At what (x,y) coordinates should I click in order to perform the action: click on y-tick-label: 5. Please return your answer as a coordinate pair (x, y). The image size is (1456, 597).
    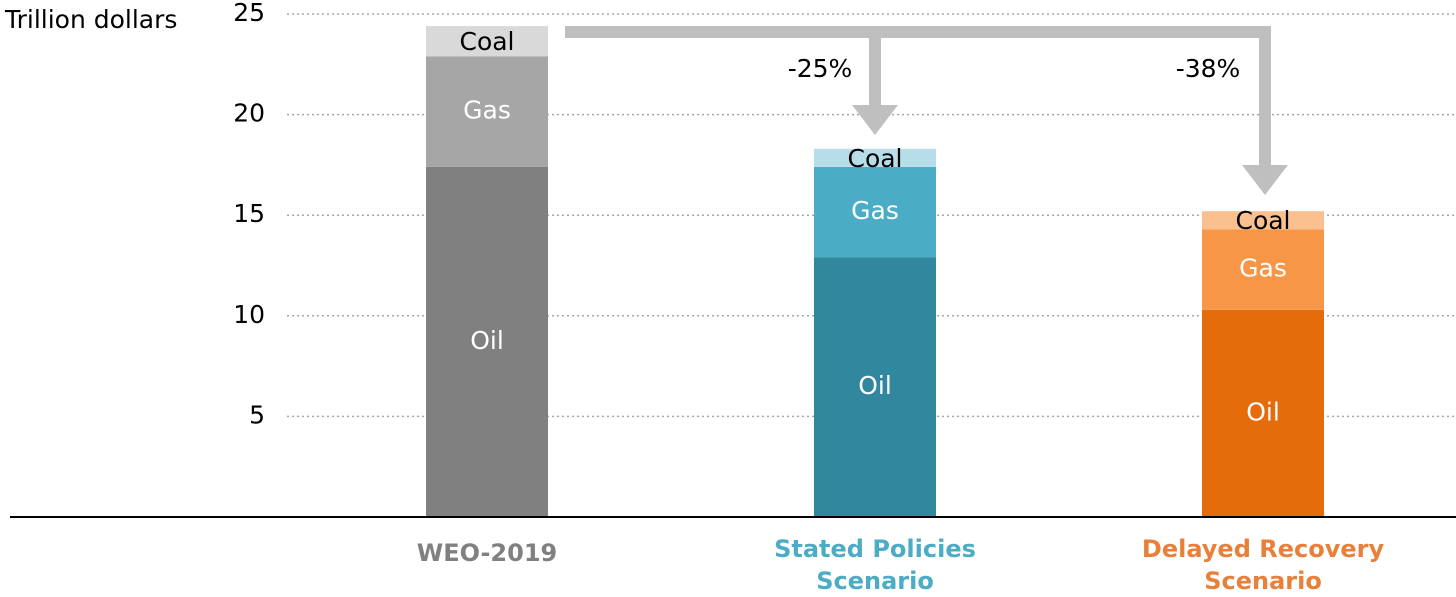
    Looking at the image, I should click on (257, 414).